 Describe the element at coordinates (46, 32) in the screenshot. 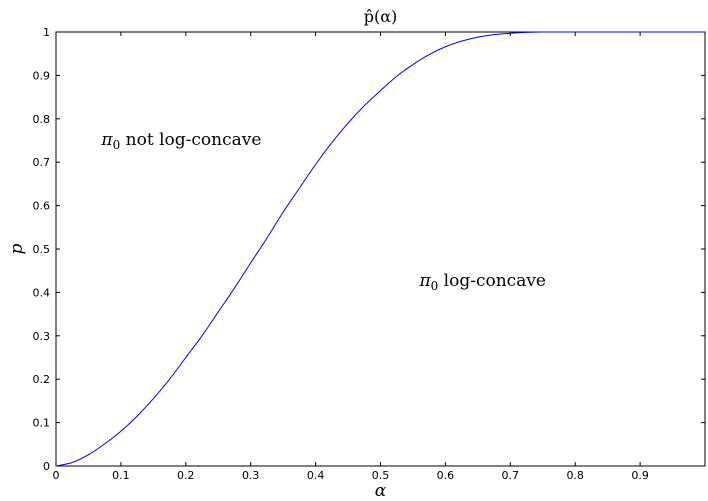

I see `y-tick-label: 1` at that location.